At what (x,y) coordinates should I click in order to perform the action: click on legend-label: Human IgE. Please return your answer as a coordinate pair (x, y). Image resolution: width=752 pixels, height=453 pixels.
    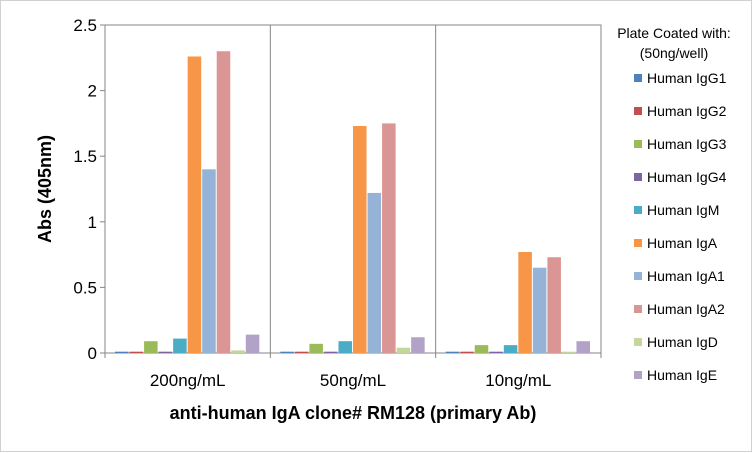
    Looking at the image, I should click on (682, 375).